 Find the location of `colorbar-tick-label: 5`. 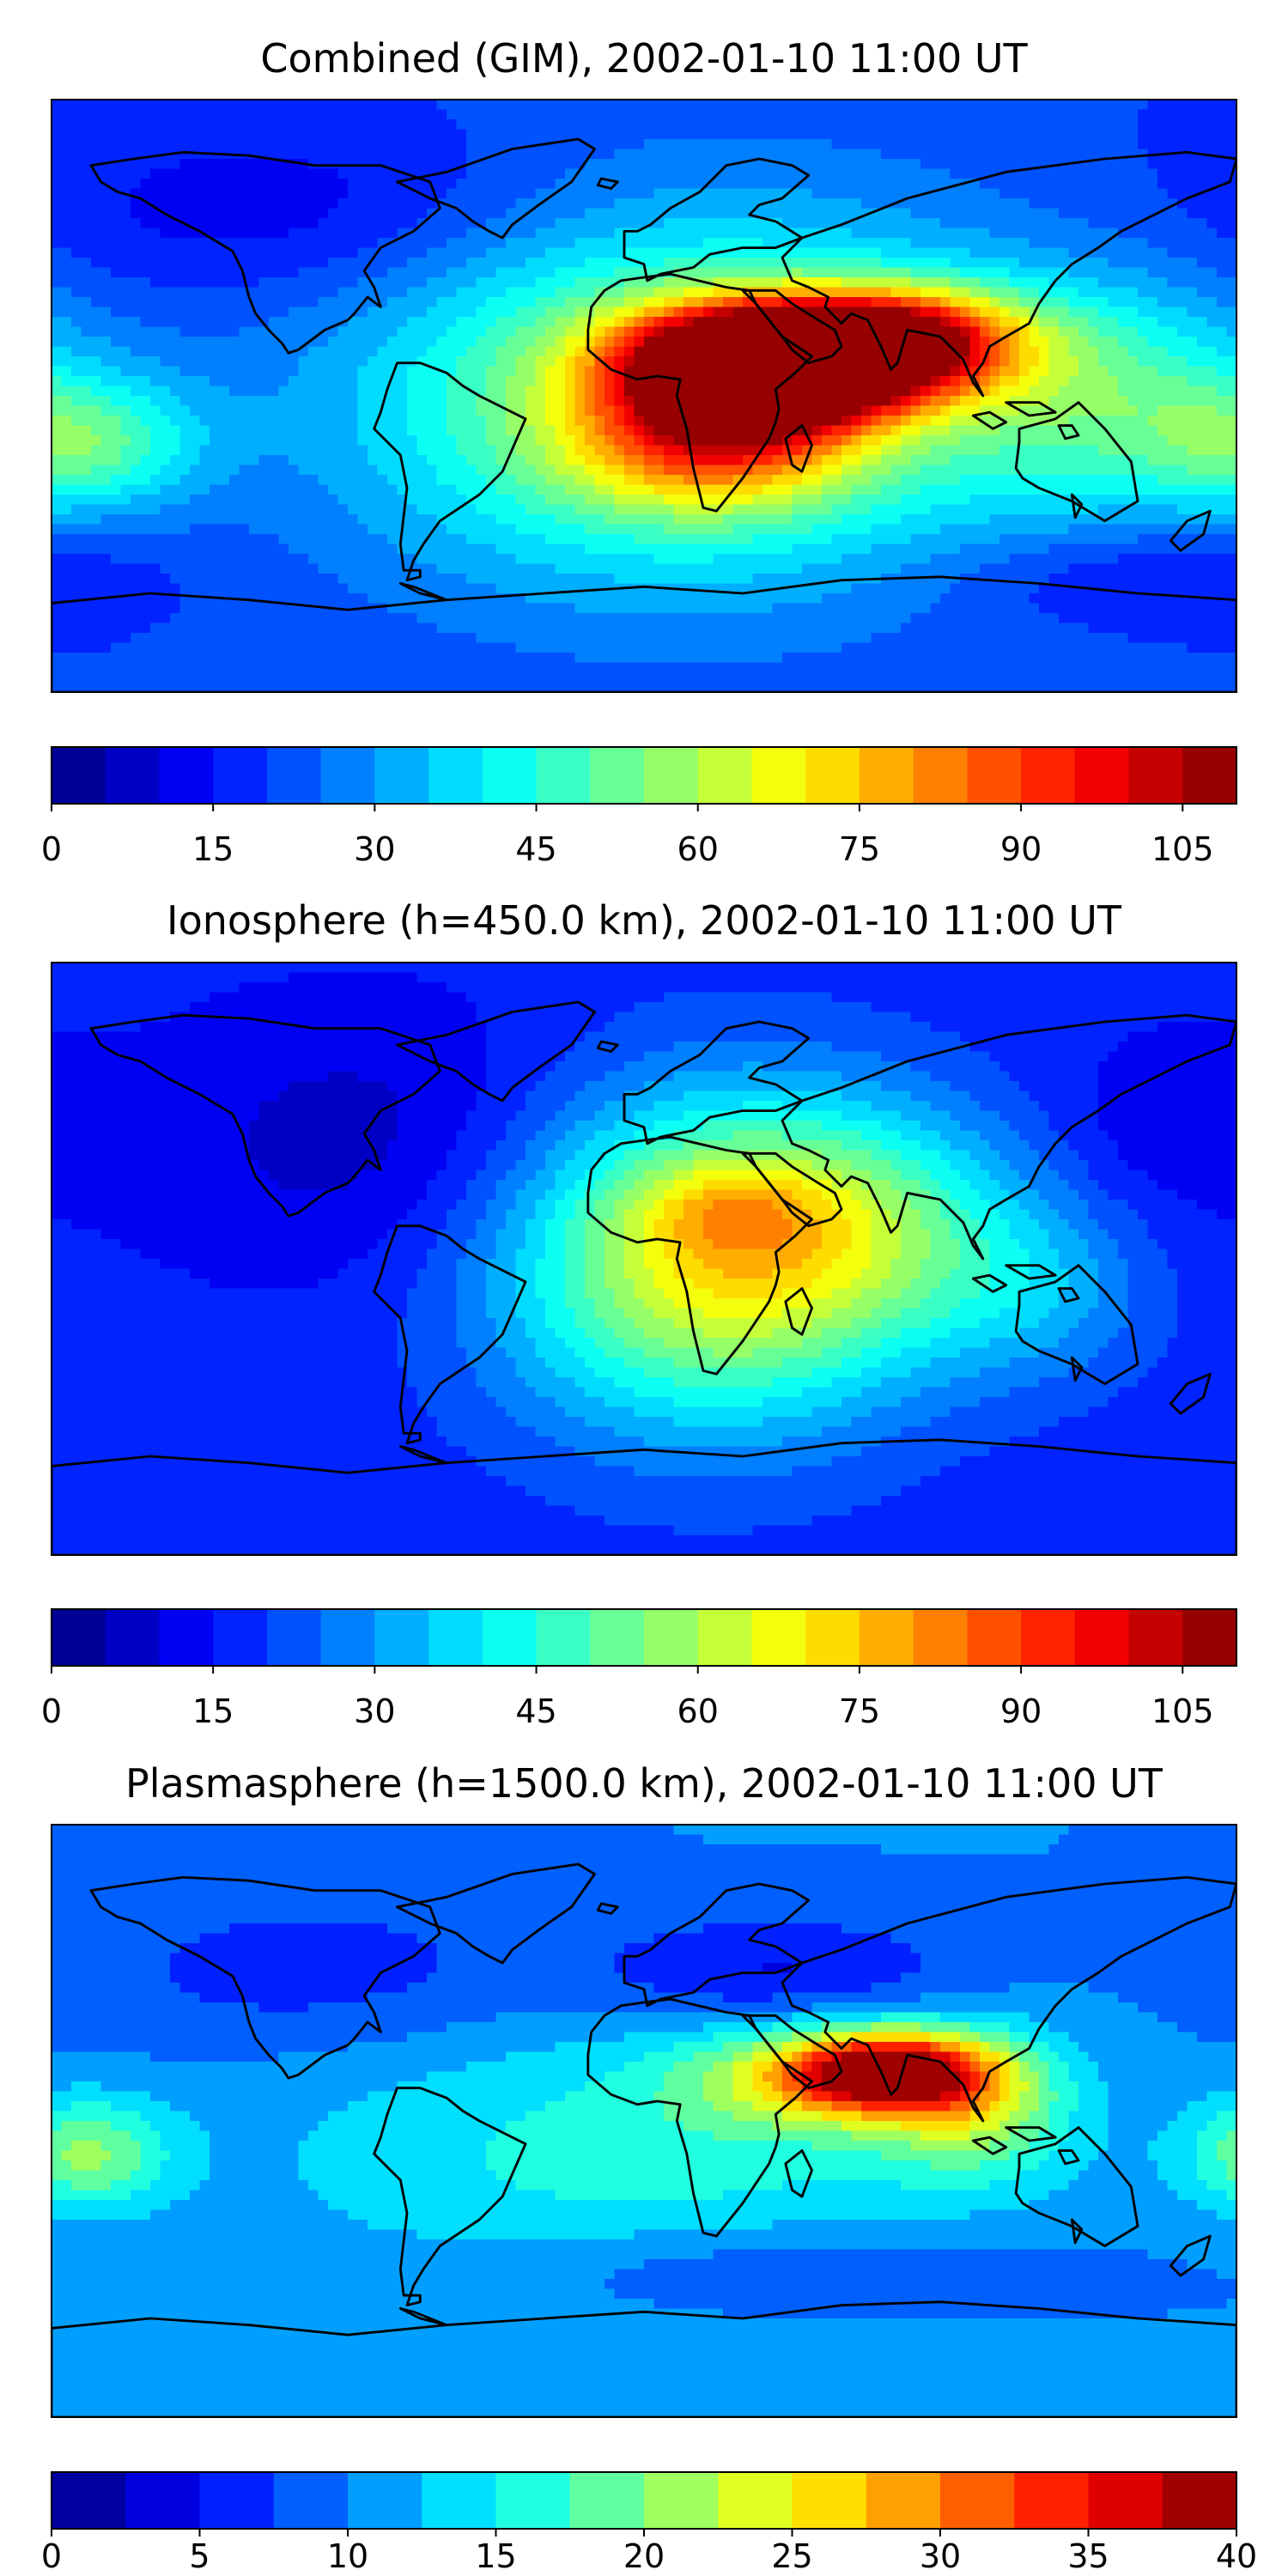

colorbar-tick-label: 5 is located at coordinates (199, 2556).